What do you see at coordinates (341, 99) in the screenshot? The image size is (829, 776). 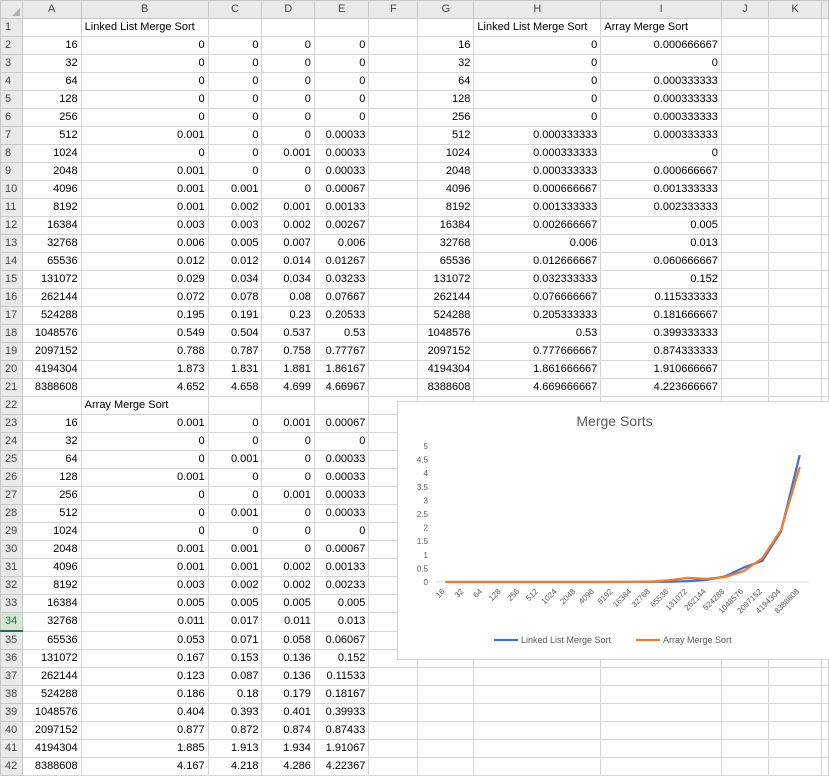 I see `cell-E5: 0` at bounding box center [341, 99].